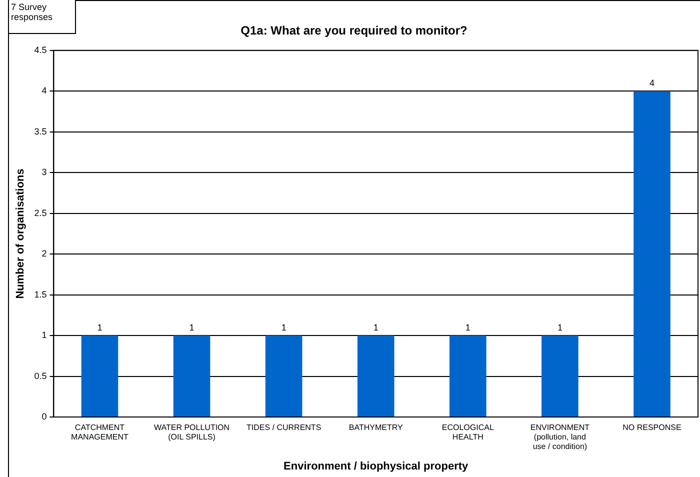 This screenshot has height=477, width=700. What do you see at coordinates (44, 335) in the screenshot?
I see `y-tick-label: 1` at bounding box center [44, 335].